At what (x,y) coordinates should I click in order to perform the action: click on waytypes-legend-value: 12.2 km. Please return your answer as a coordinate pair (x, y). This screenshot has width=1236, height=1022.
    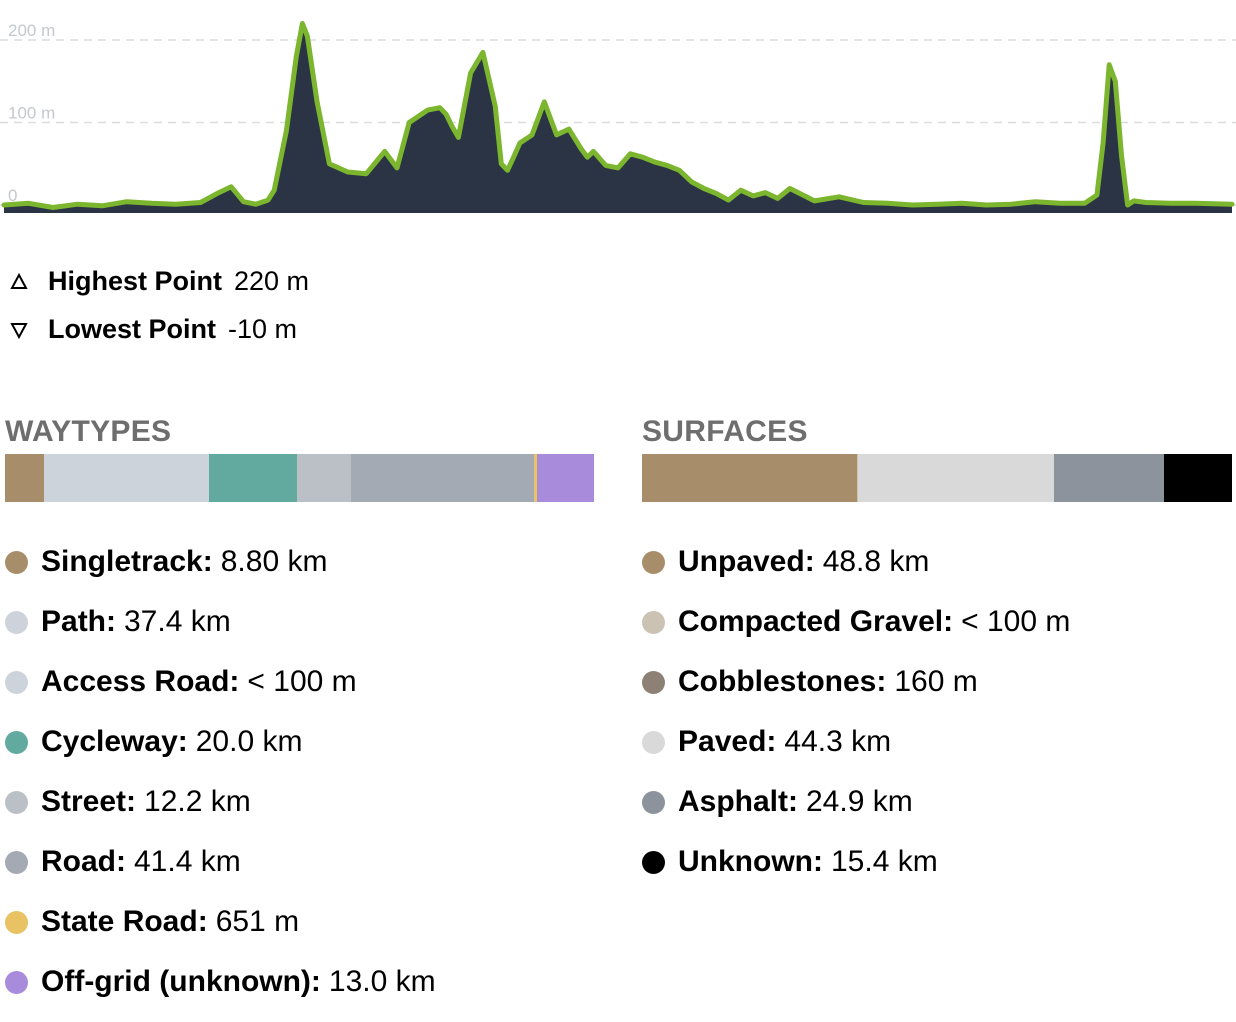
    Looking at the image, I should click on (197, 801).